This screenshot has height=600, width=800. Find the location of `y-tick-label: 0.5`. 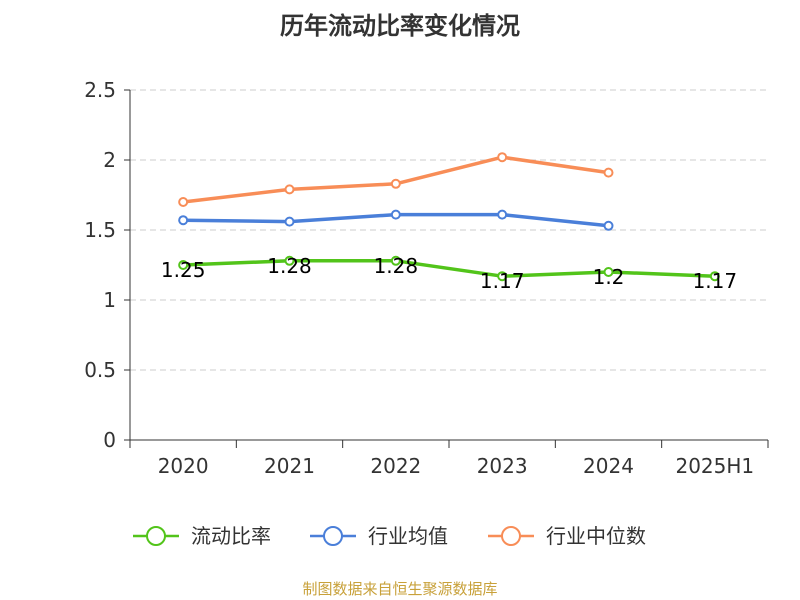

y-tick-label: 0.5 is located at coordinates (100, 370).